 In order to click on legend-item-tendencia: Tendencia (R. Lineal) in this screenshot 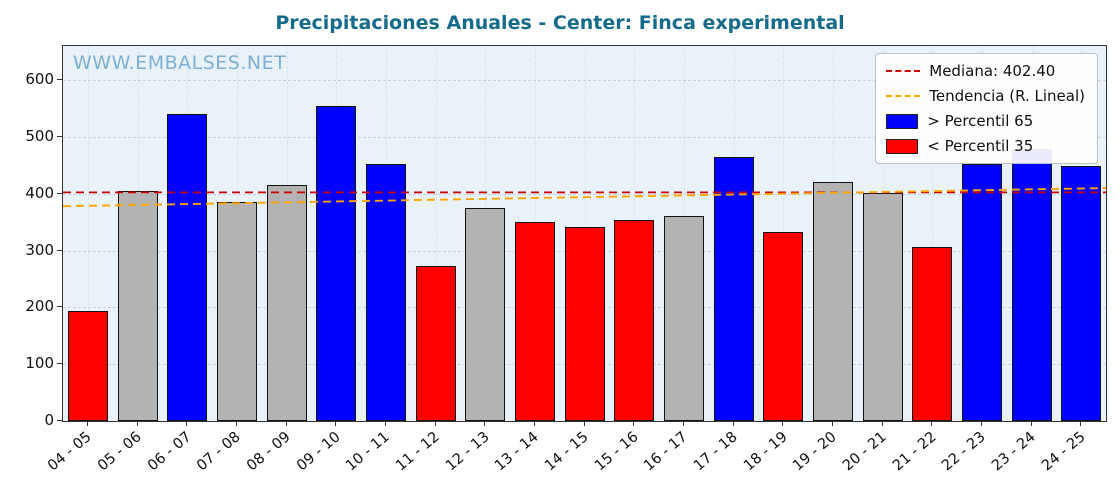, I will do `click(985, 96)`.